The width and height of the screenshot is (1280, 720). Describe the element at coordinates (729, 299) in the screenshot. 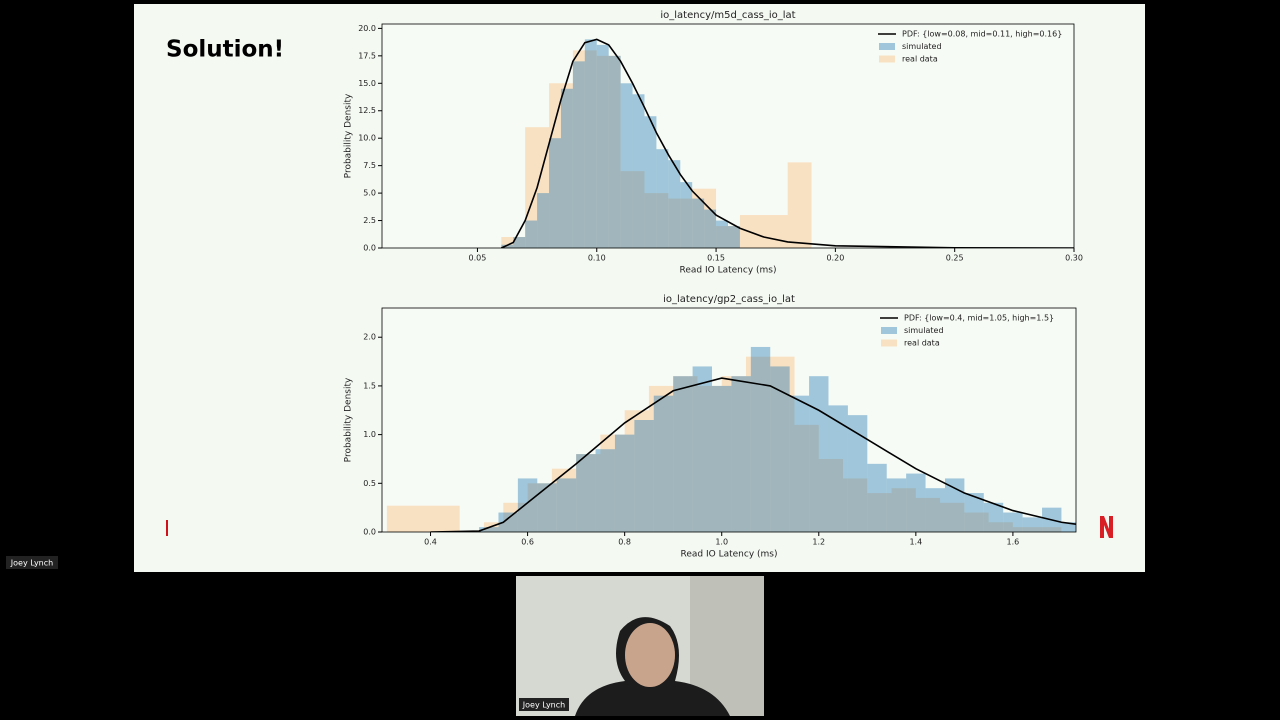

I see `chart-title: io_latency/gp2_cass_io_lat` at that location.